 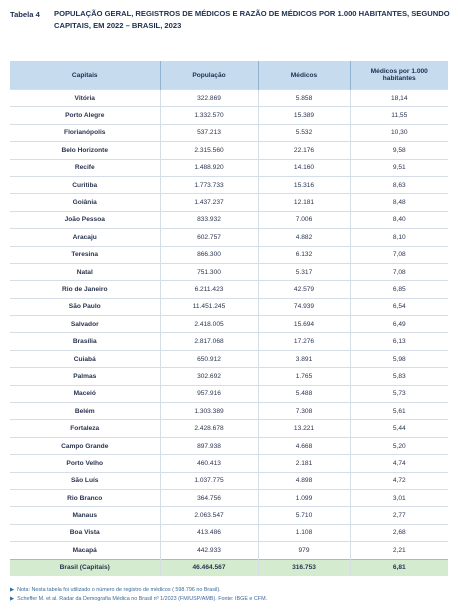 I want to click on table-cell: 5.317, so click(x=303, y=271).